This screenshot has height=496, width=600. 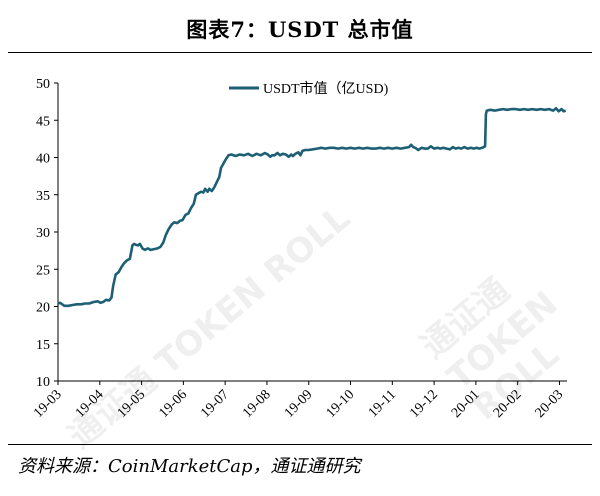 What do you see at coordinates (43, 84) in the screenshot?
I see `y-tick-label: 50` at bounding box center [43, 84].